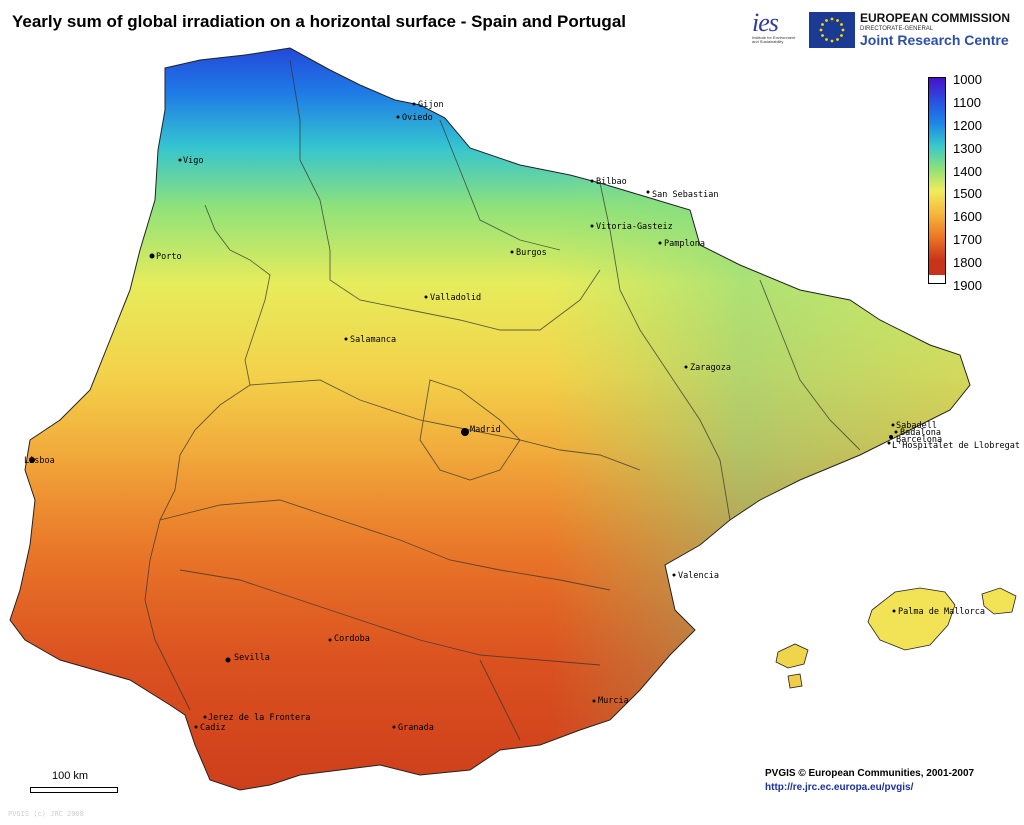  I want to click on city-label: Sabadell, so click(916, 426).